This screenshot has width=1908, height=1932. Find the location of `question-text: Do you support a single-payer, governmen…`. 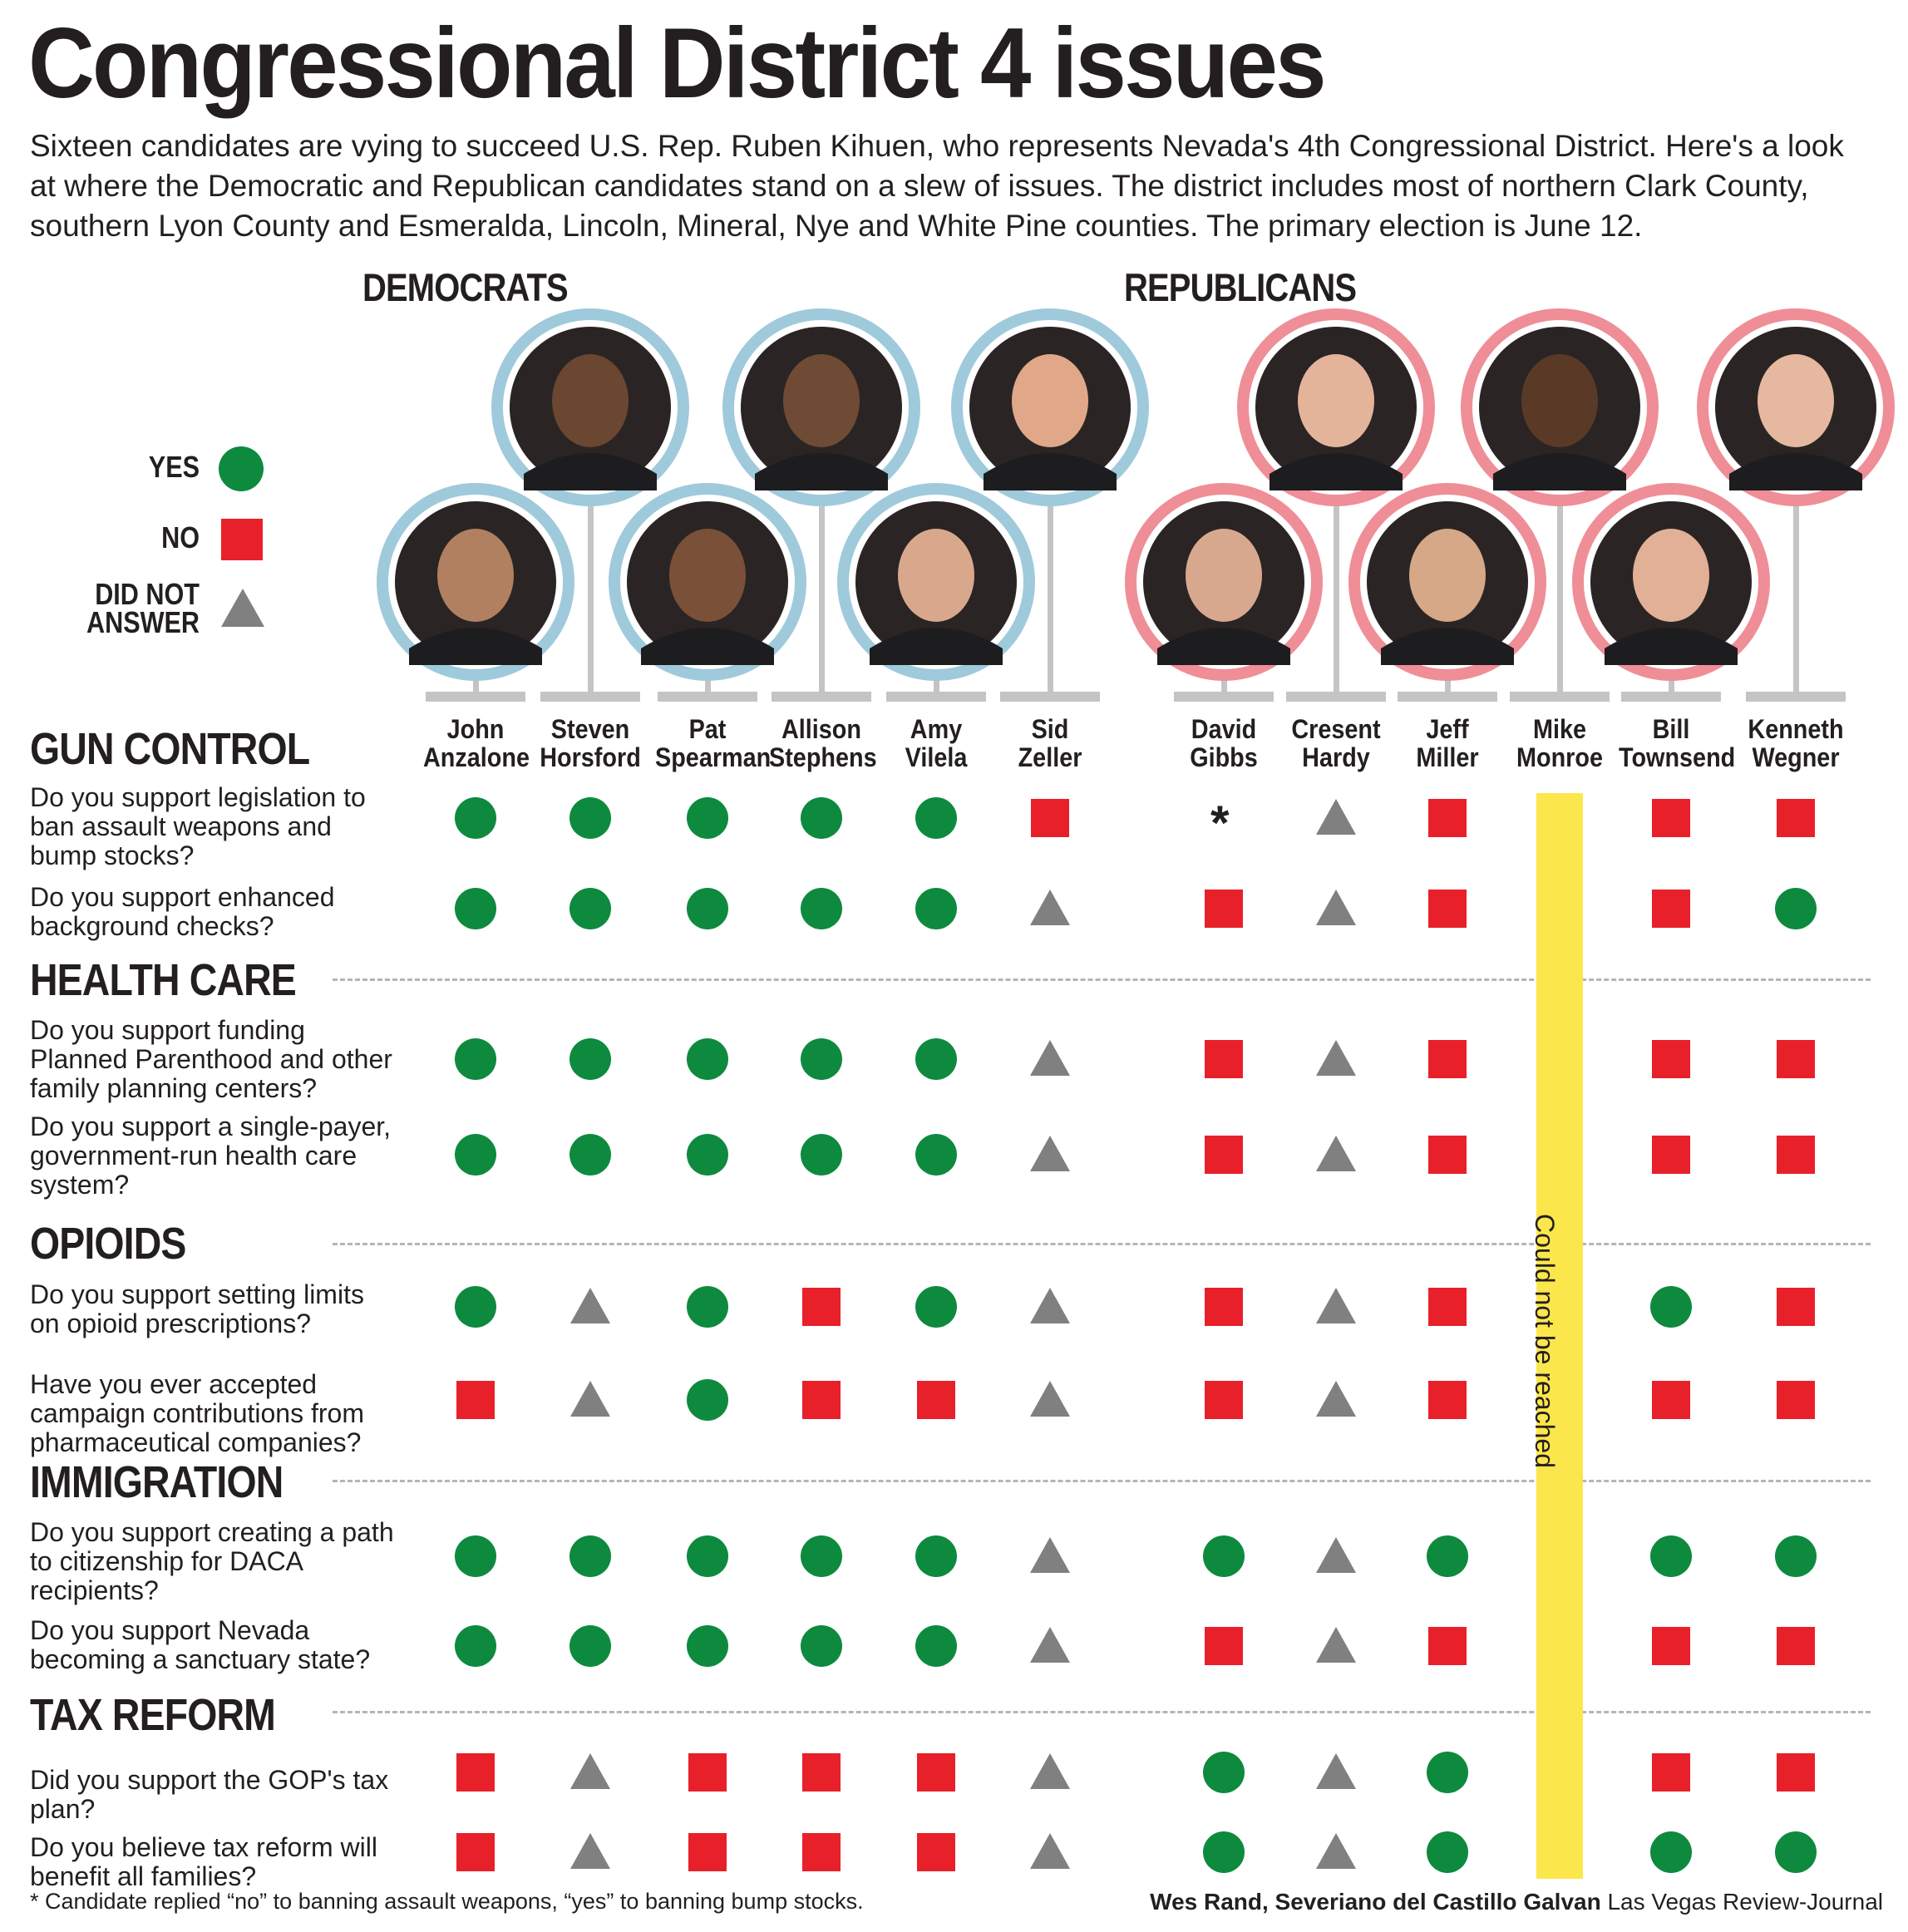

question-text: Do you support a single-payer, governmen… is located at coordinates (211, 1155).